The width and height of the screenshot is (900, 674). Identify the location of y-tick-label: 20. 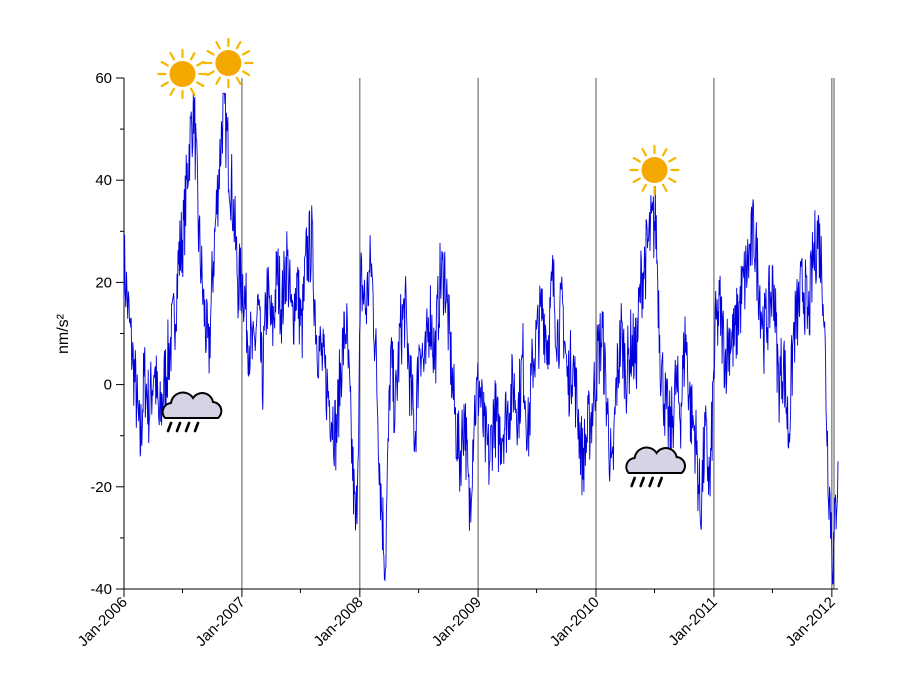
(103, 282).